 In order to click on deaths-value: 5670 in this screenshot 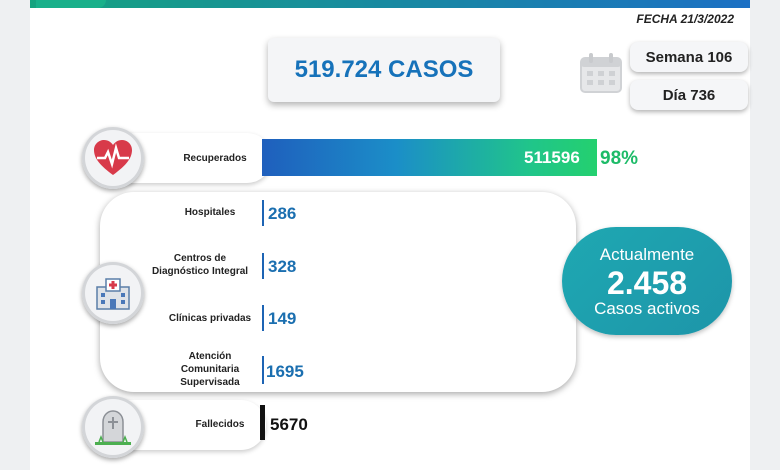, I will do `click(289, 424)`.